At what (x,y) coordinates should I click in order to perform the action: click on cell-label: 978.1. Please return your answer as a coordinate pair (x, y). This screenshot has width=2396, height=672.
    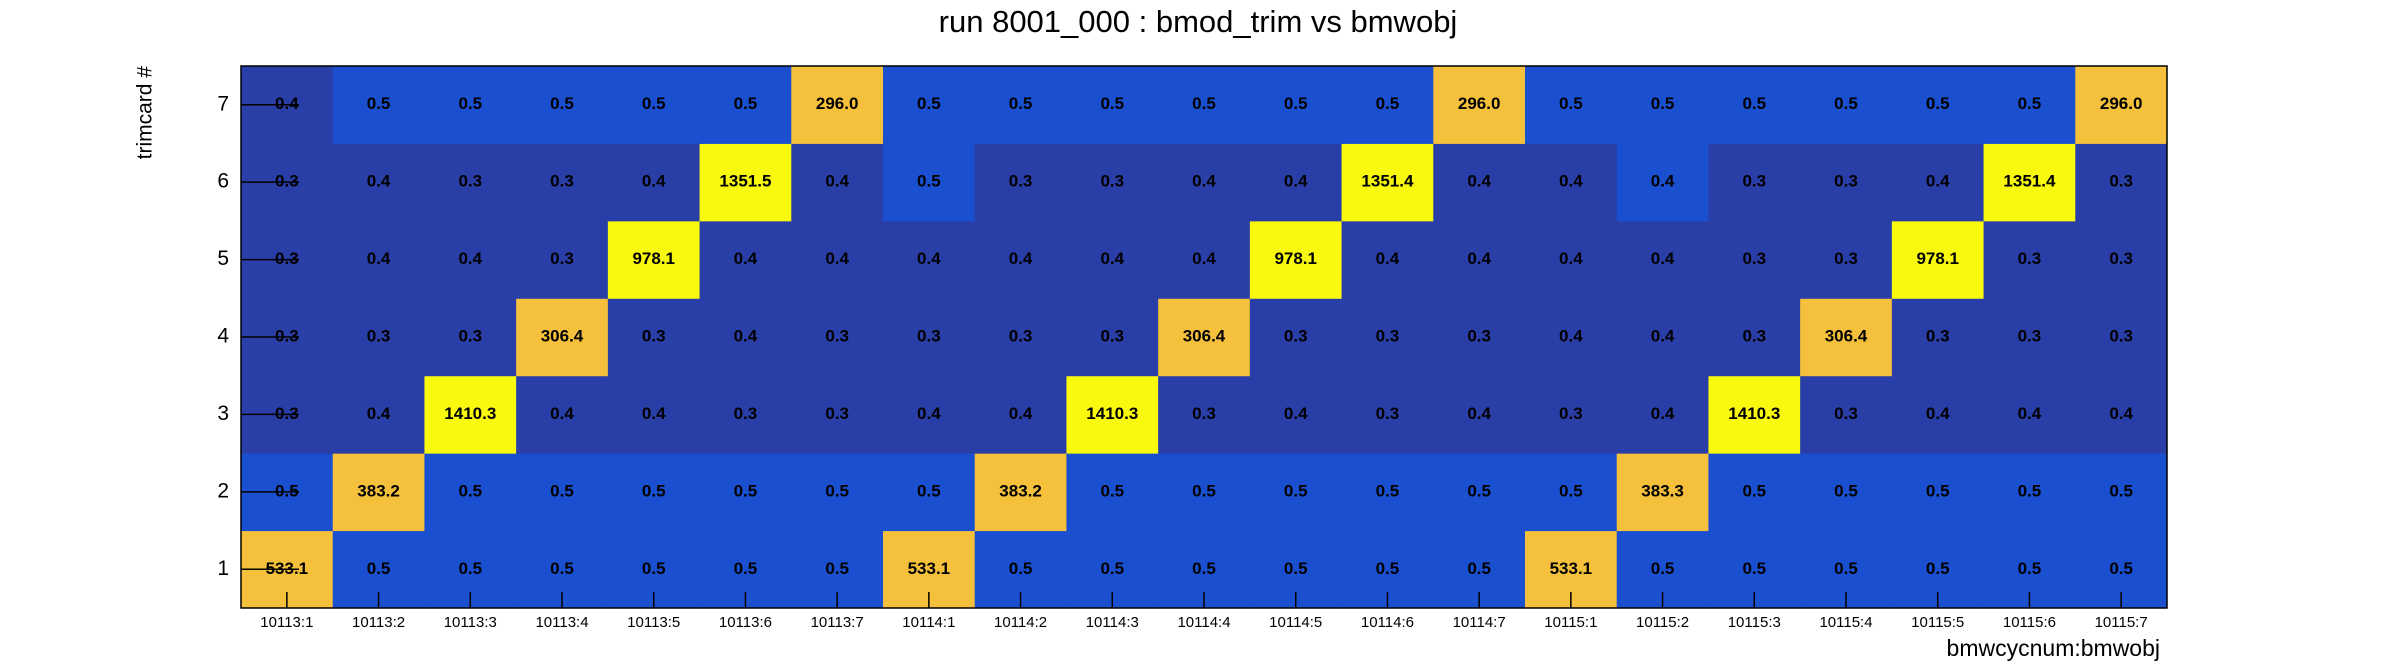
    Looking at the image, I should click on (1295, 258).